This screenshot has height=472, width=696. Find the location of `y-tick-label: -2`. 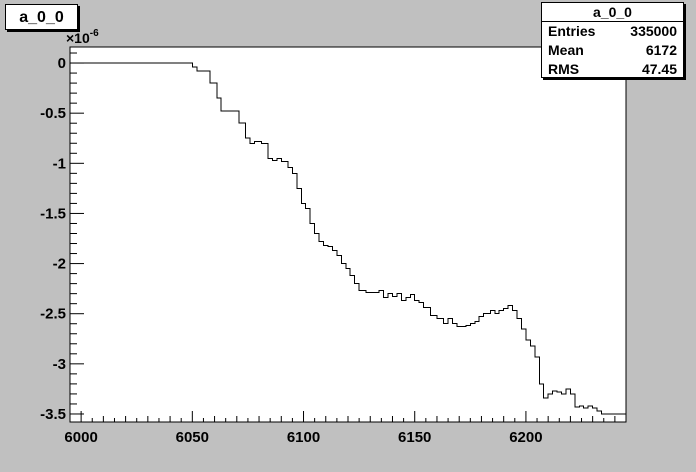

y-tick-label: -2 is located at coordinates (59, 264).